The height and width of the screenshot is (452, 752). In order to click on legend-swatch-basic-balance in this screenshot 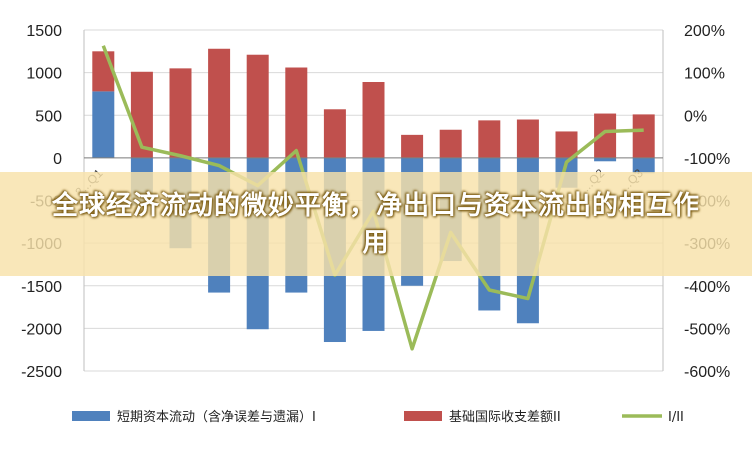, I will do `click(423, 416)`.